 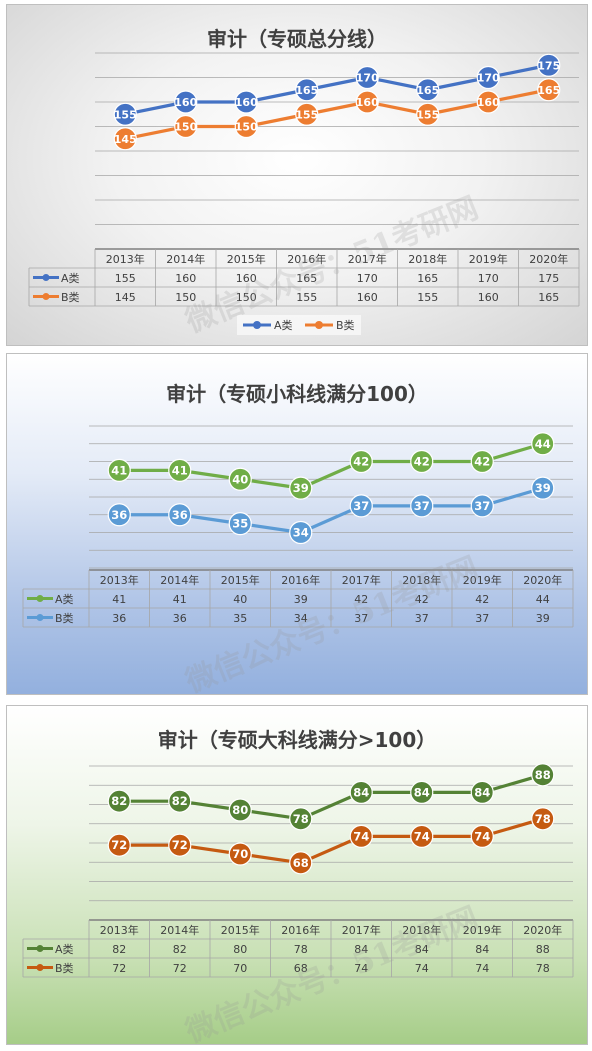 I want to click on table-cell: 82, so click(x=119, y=949).